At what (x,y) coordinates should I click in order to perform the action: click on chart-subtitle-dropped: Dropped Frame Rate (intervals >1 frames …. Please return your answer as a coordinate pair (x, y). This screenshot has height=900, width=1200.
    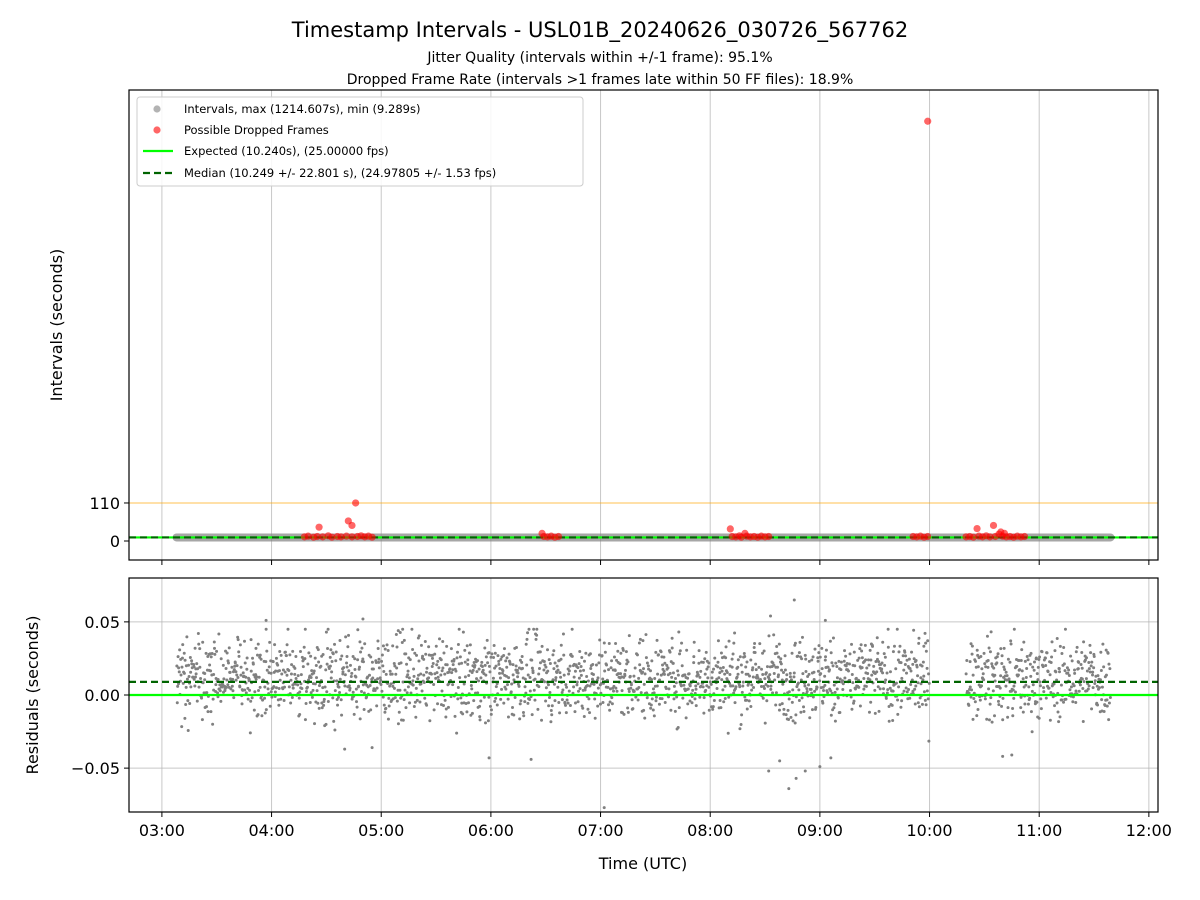
    Looking at the image, I should click on (600, 80).